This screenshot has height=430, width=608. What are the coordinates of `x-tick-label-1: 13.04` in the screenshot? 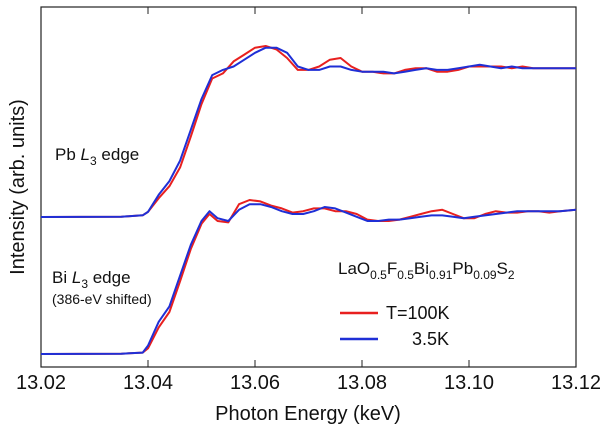 It's located at (148, 383).